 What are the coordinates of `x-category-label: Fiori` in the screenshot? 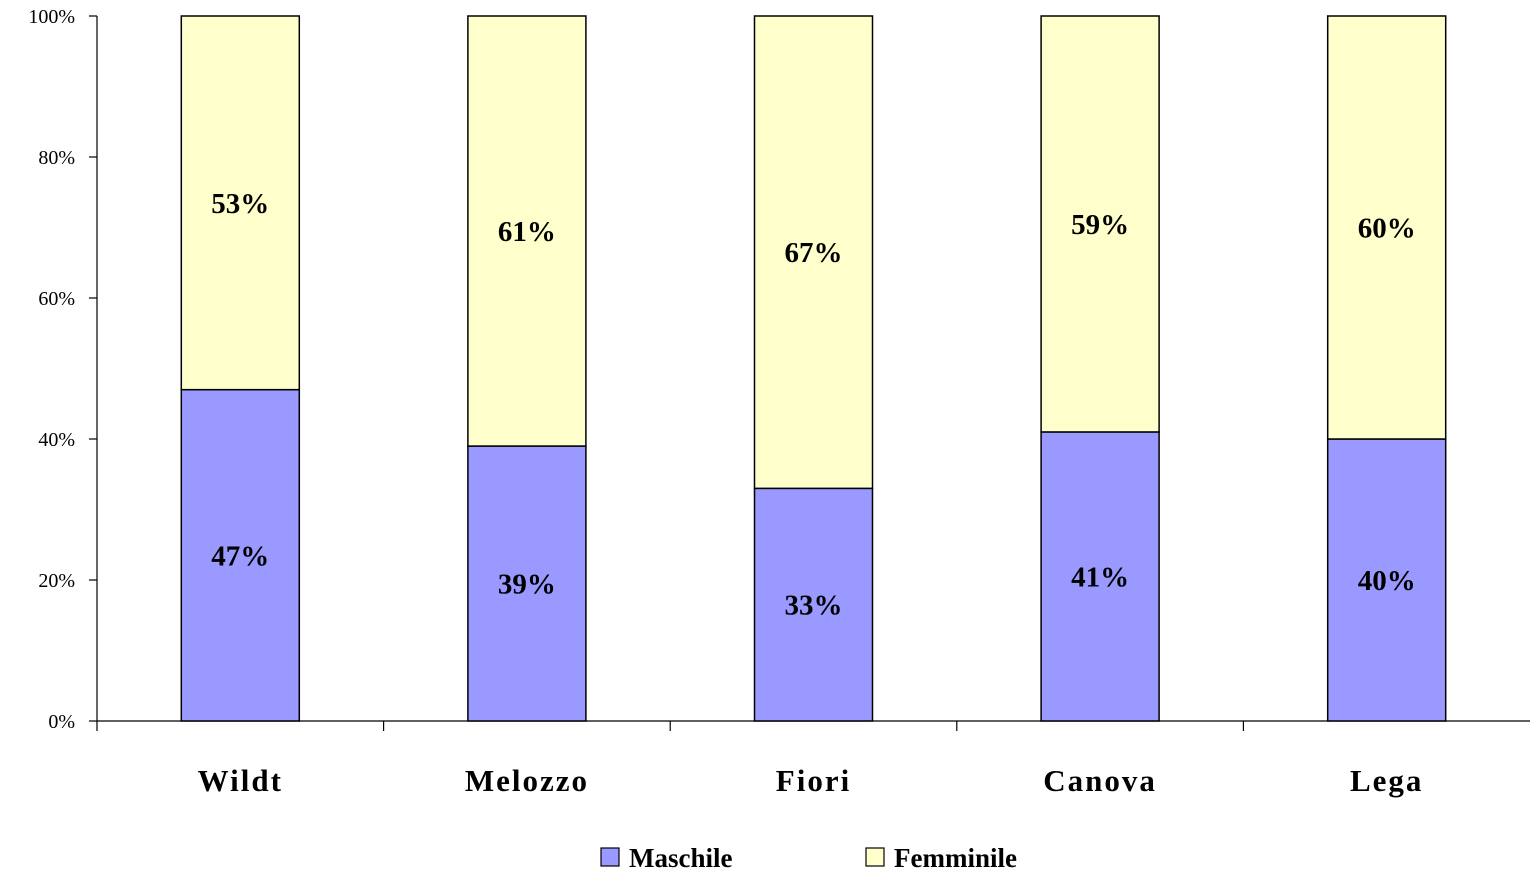 It's located at (813, 780).